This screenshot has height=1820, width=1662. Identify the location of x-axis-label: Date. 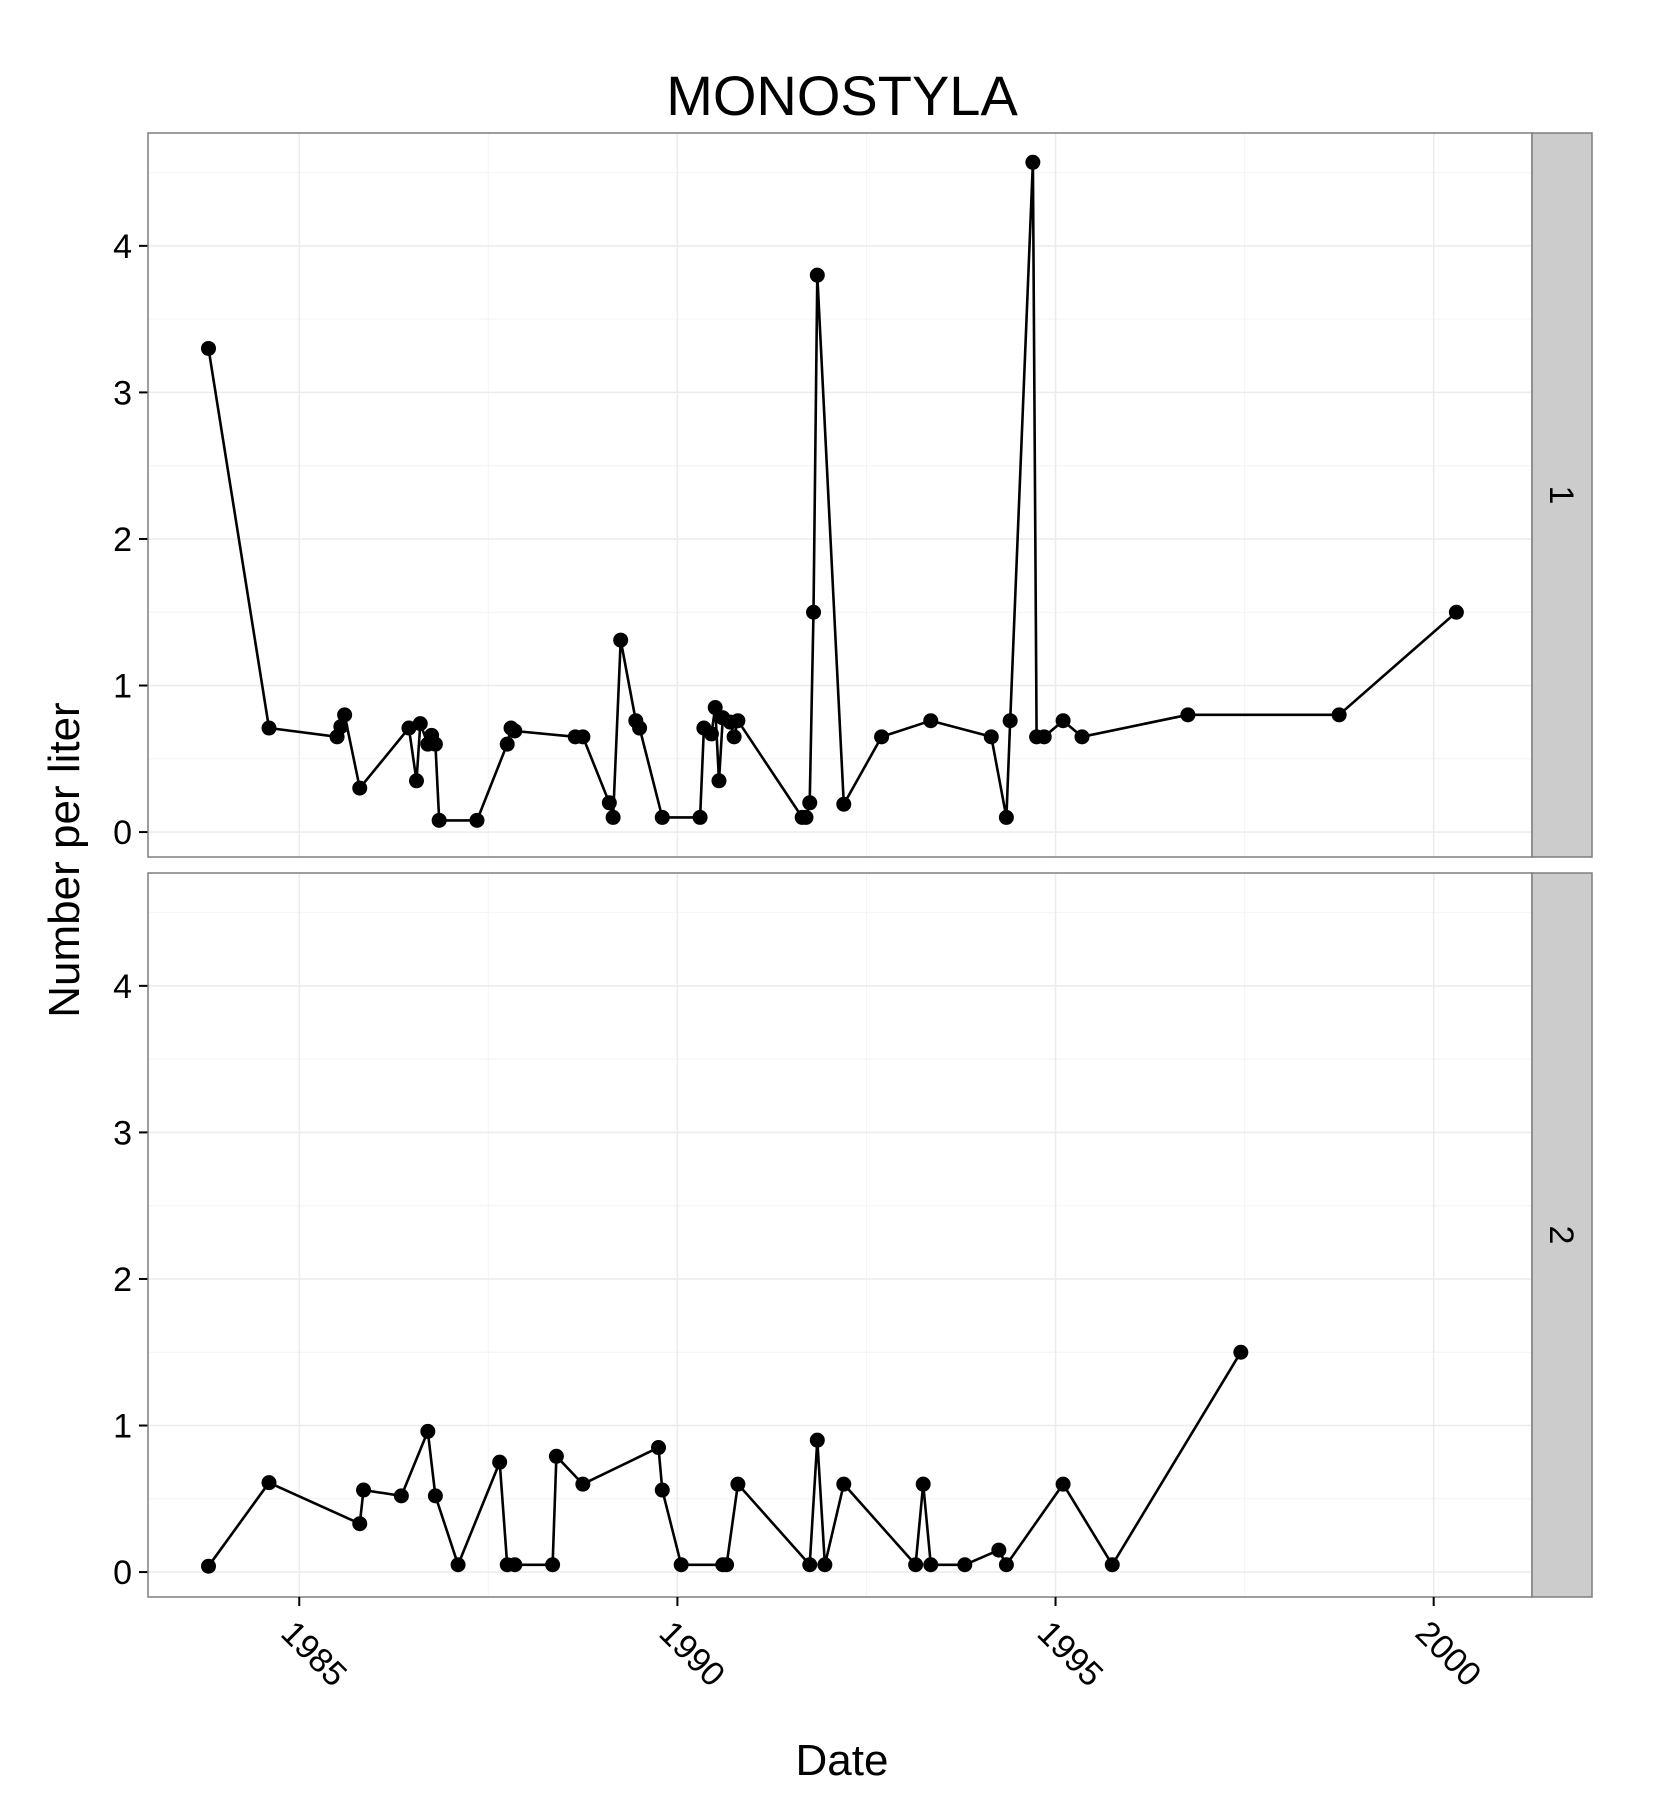
(842, 1760).